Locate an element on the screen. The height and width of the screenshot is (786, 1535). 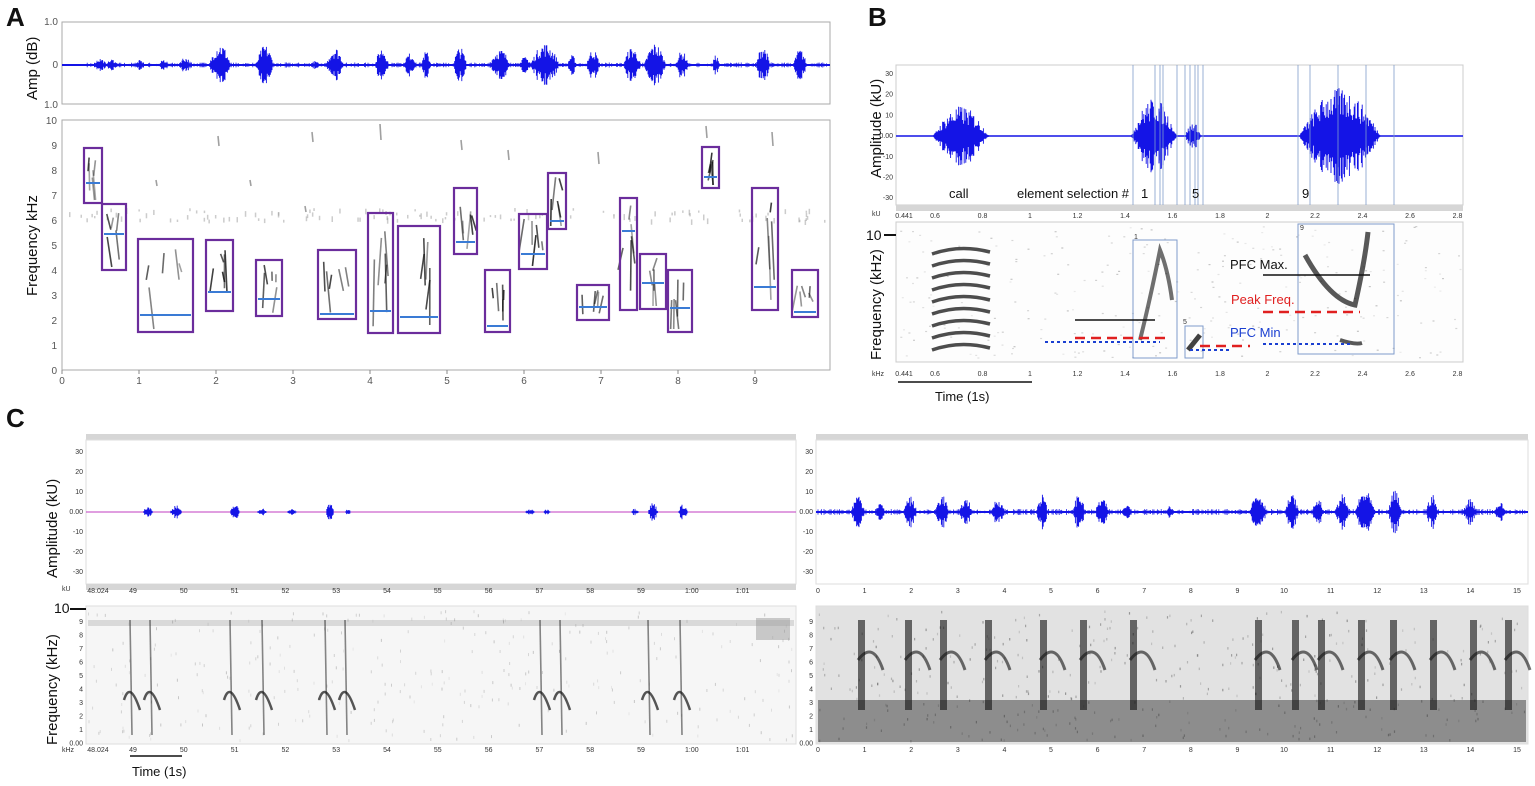
panel-a-time-tick: 1 is located at coordinates (139, 381).